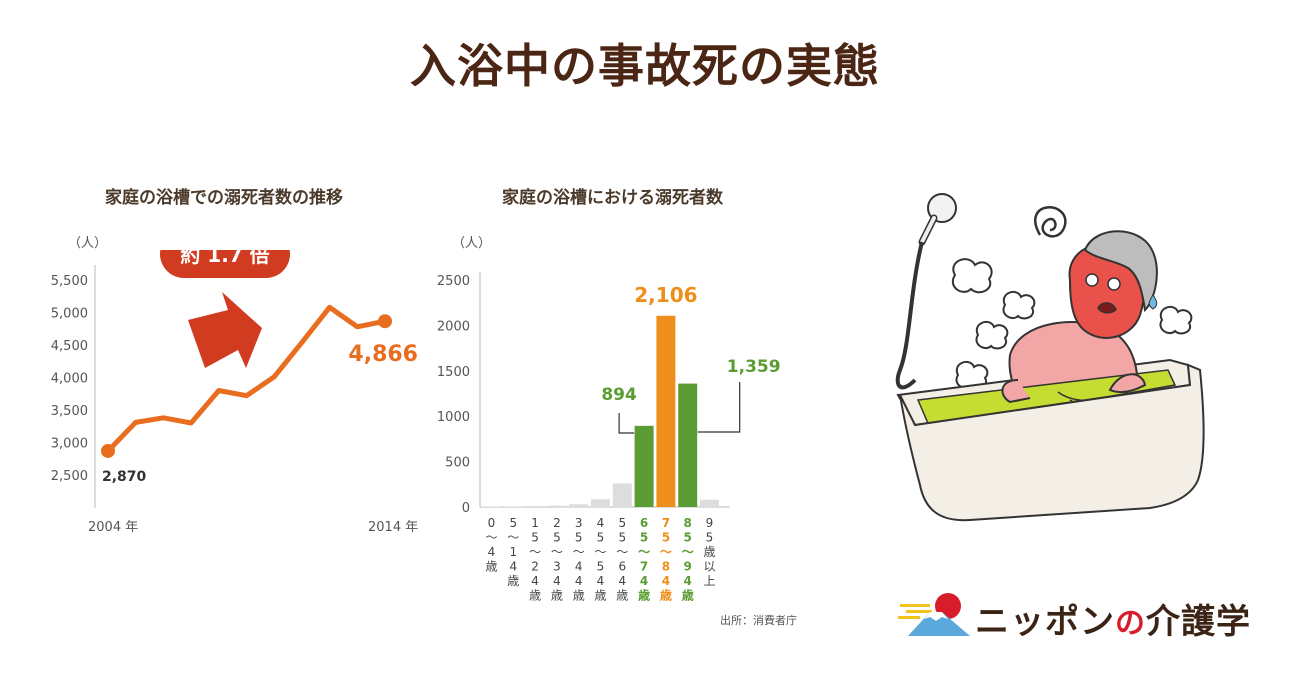 The image size is (1290, 675). What do you see at coordinates (124, 477) in the screenshot?
I see `start-value-label: 2,870` at bounding box center [124, 477].